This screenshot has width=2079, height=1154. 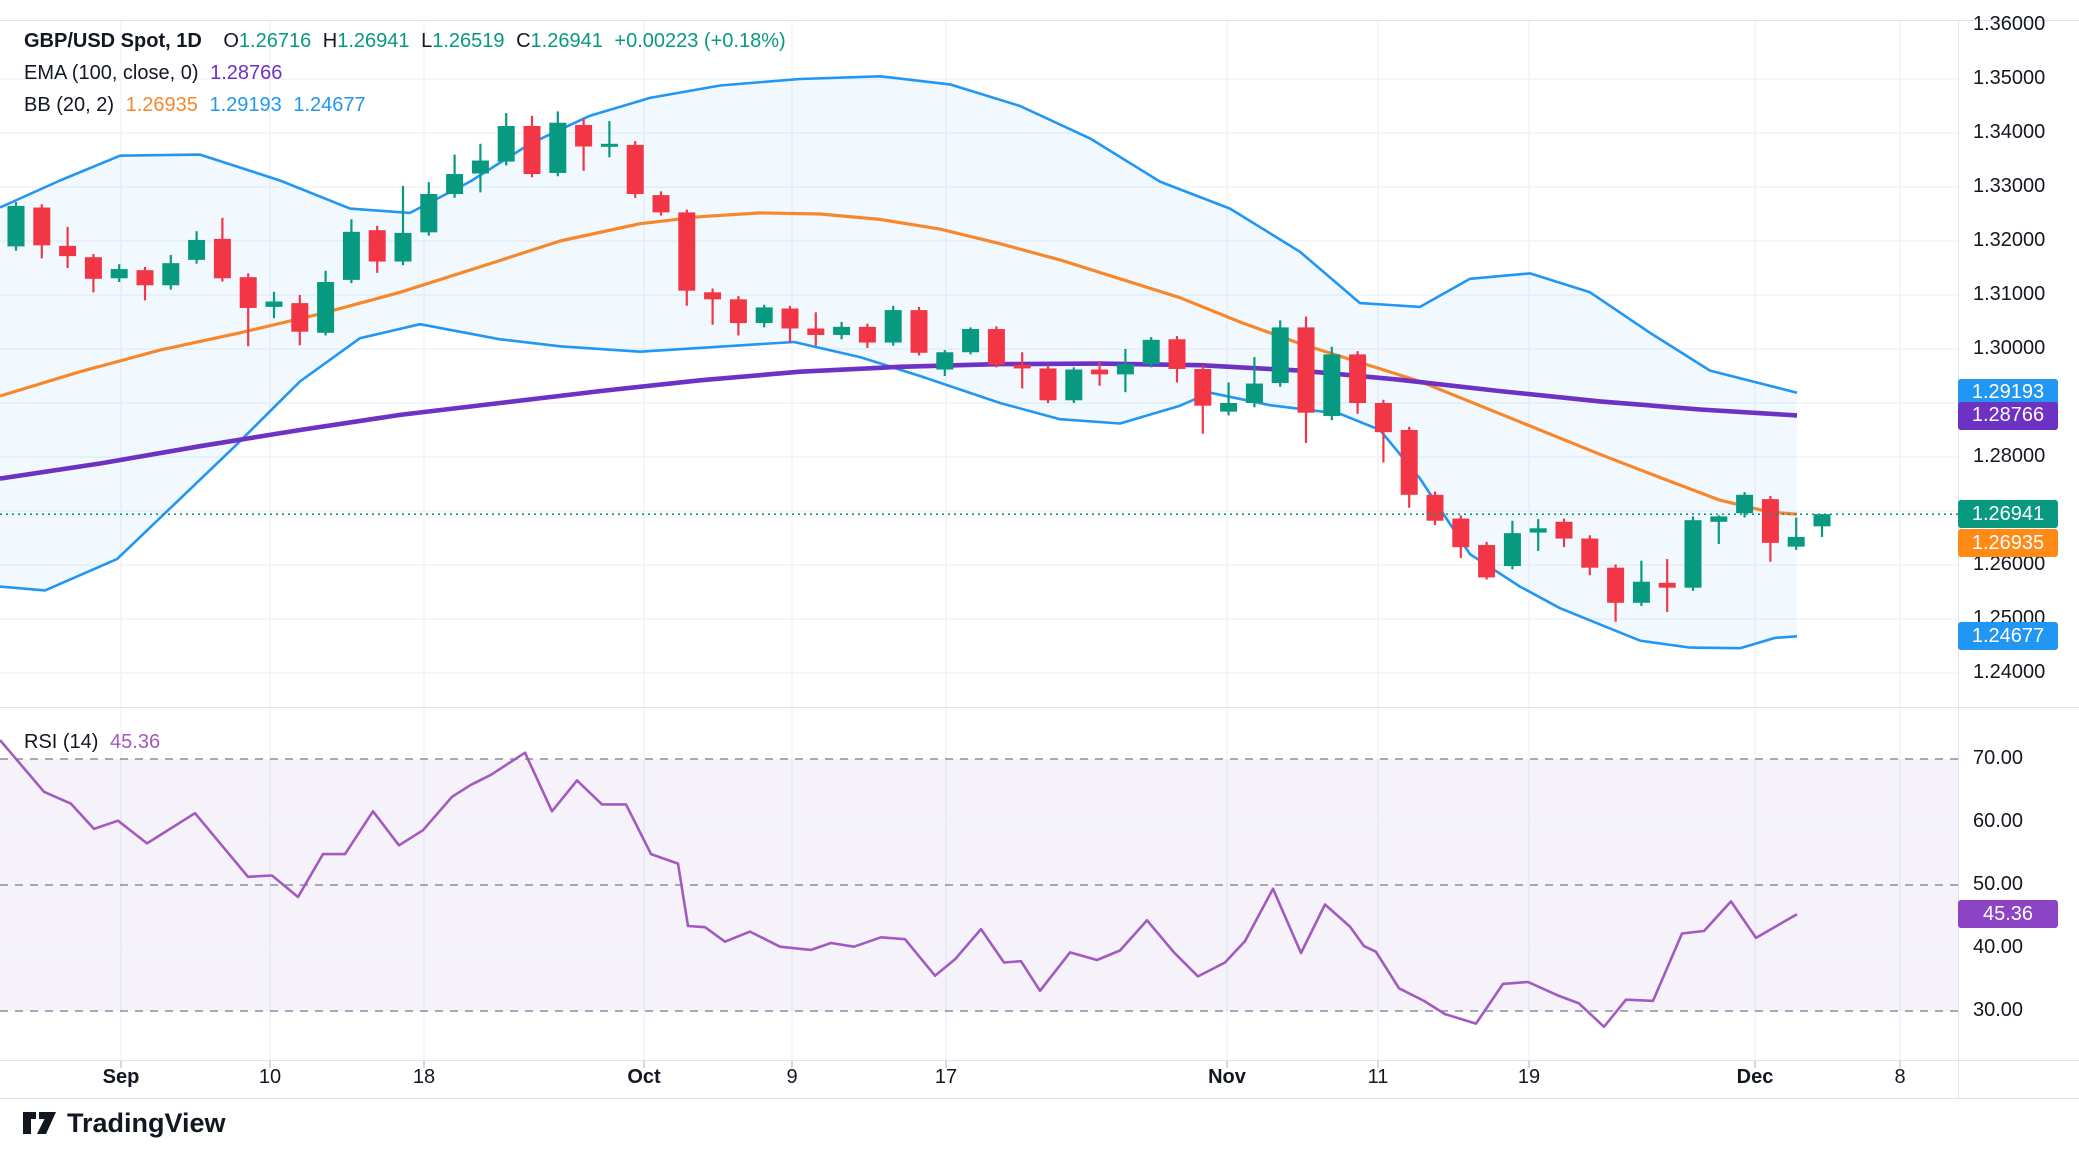 I want to click on price-axis-label: 1.30000, so click(x=2009, y=348).